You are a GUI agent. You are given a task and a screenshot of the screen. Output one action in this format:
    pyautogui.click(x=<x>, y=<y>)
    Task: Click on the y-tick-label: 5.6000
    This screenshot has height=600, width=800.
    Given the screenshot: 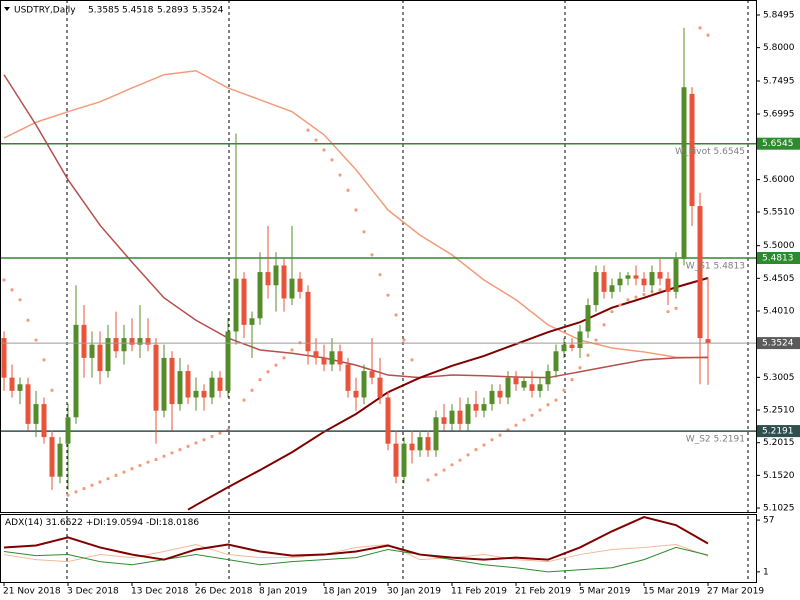 What is the action you would take?
    pyautogui.click(x=779, y=180)
    